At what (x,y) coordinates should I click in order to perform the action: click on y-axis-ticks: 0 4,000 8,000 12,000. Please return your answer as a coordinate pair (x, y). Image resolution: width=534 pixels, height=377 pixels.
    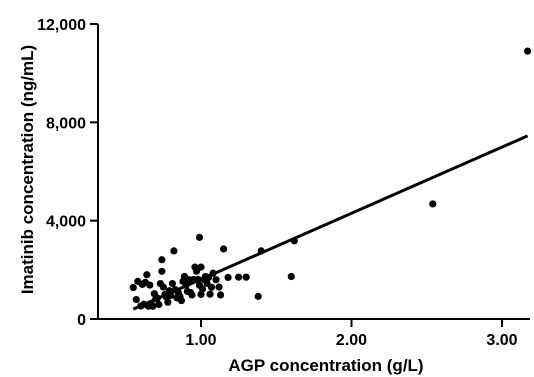
    Looking at the image, I should click on (67, 173).